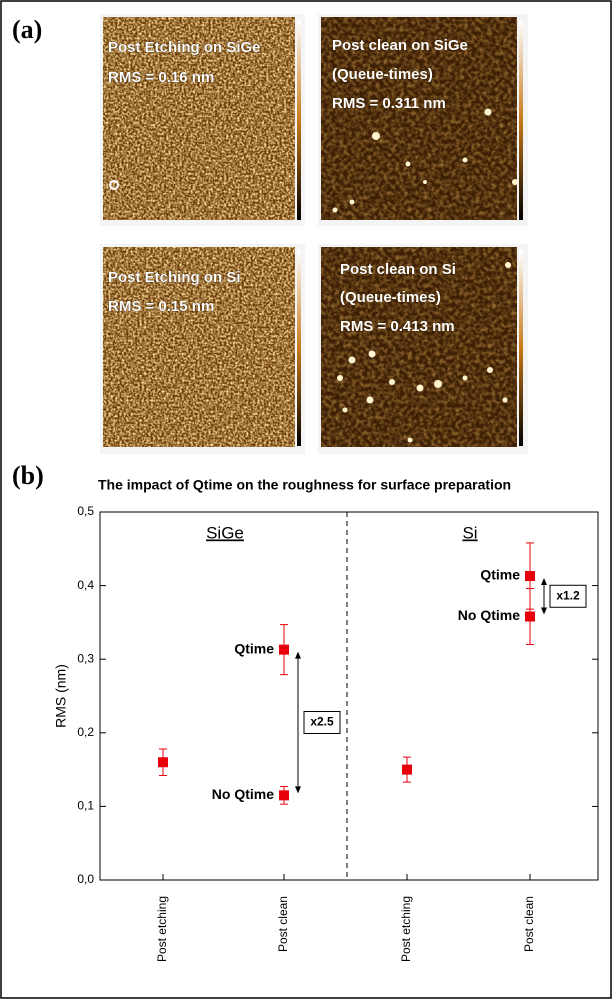 This screenshot has height=999, width=612. I want to click on ratio-label: x1.2, so click(568, 595).